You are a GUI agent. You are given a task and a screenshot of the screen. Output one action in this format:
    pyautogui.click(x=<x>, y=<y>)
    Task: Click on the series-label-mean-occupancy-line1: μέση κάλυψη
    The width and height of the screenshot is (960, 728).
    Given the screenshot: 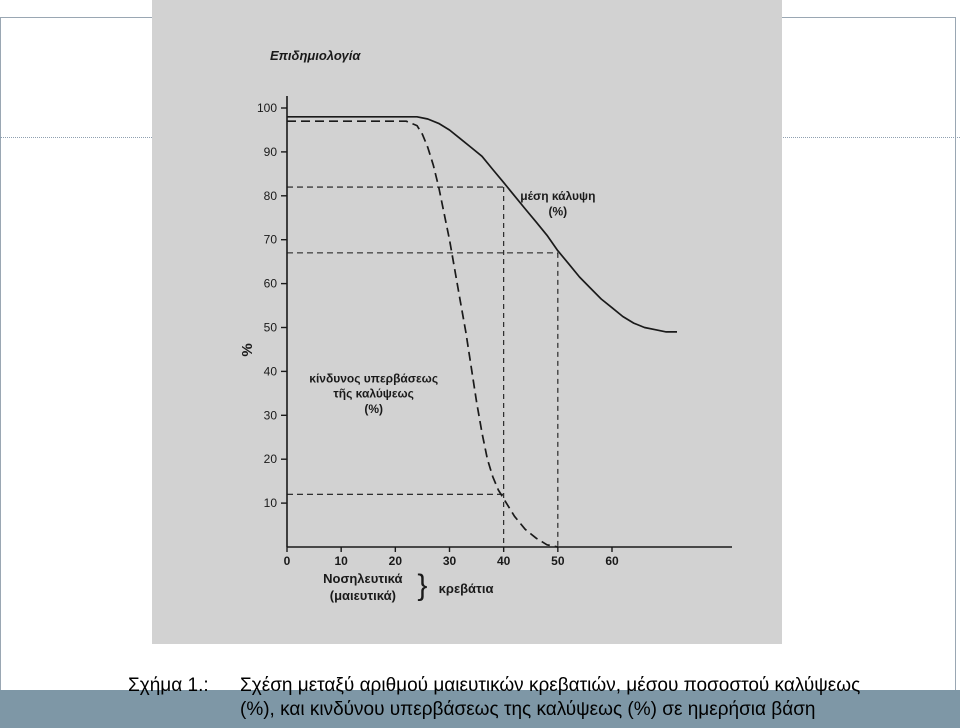 What is the action you would take?
    pyautogui.click(x=557, y=196)
    